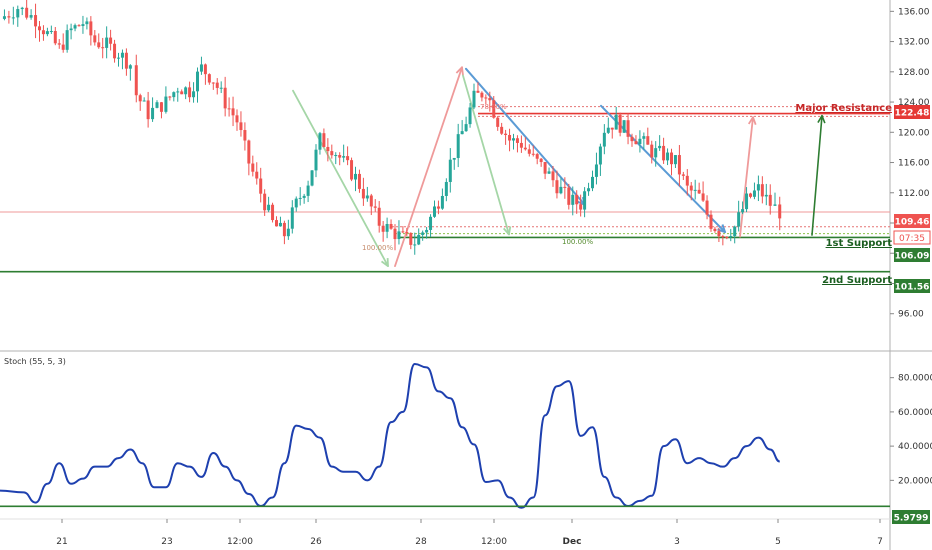  What do you see at coordinates (911, 315) in the screenshot?
I see `price-tick-label: 96.00` at bounding box center [911, 315].